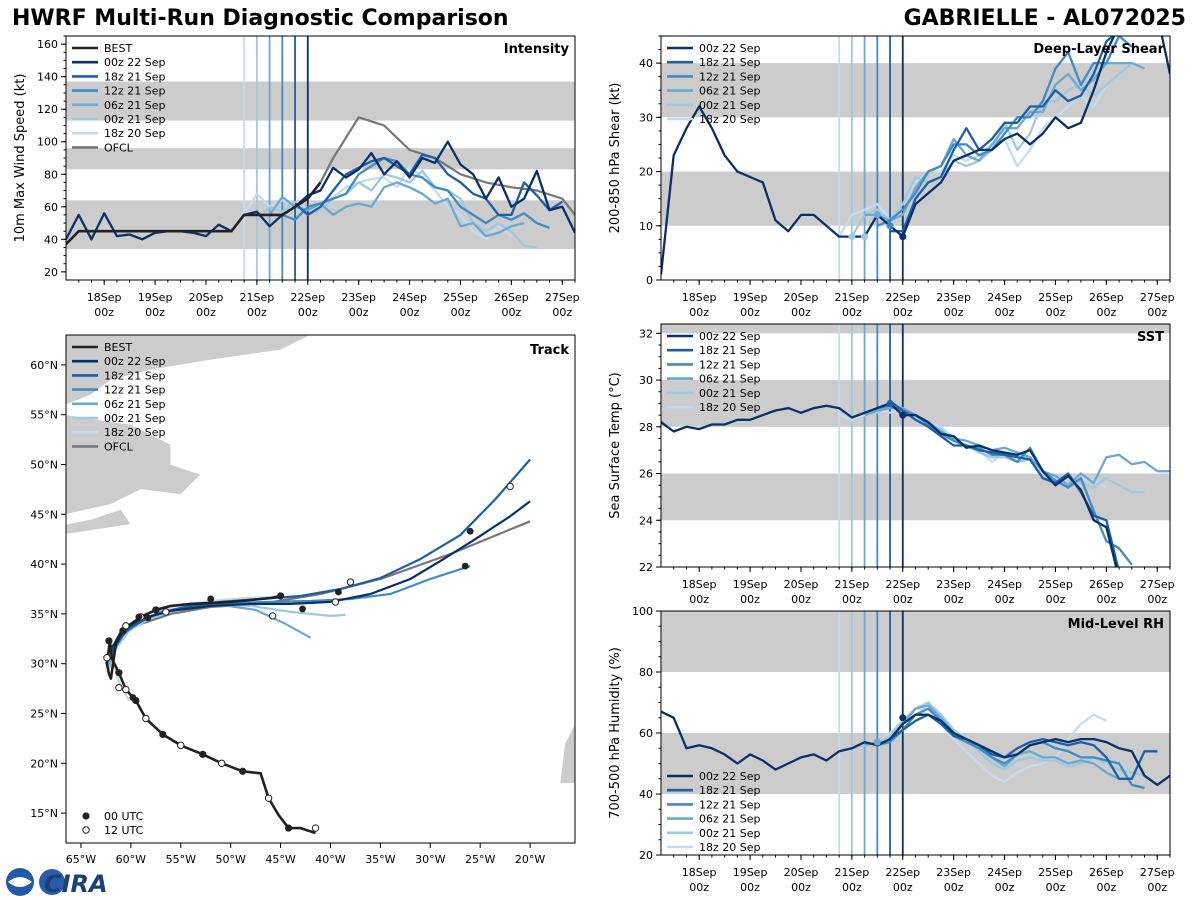 Image resolution: width=1200 pixels, height=900 pixels. I want to click on legend-label: 06z 21 Sep, so click(730, 91).